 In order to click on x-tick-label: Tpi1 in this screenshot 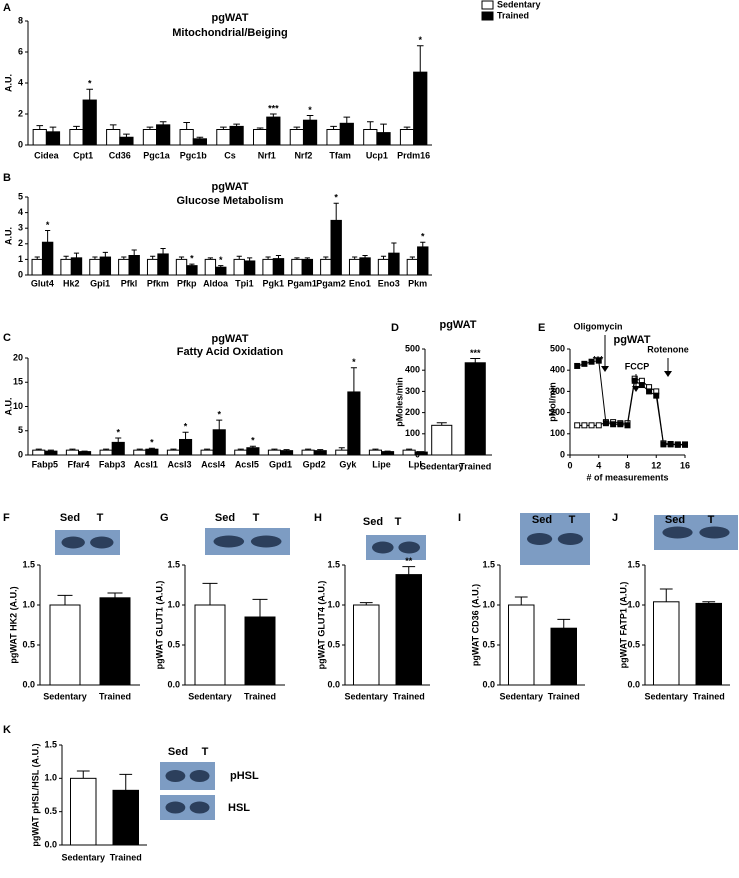, I will do `click(244, 283)`.